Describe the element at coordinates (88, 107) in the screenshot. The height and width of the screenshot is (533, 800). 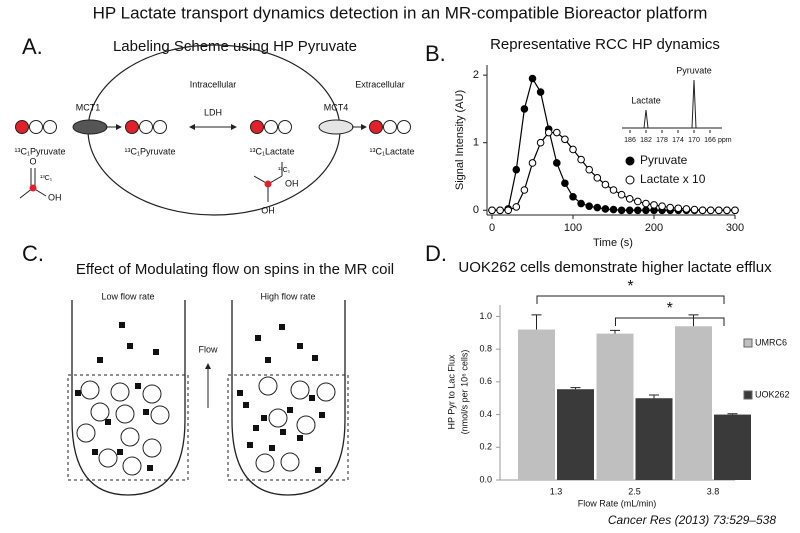
I see `transporter-label: MCT1` at that location.